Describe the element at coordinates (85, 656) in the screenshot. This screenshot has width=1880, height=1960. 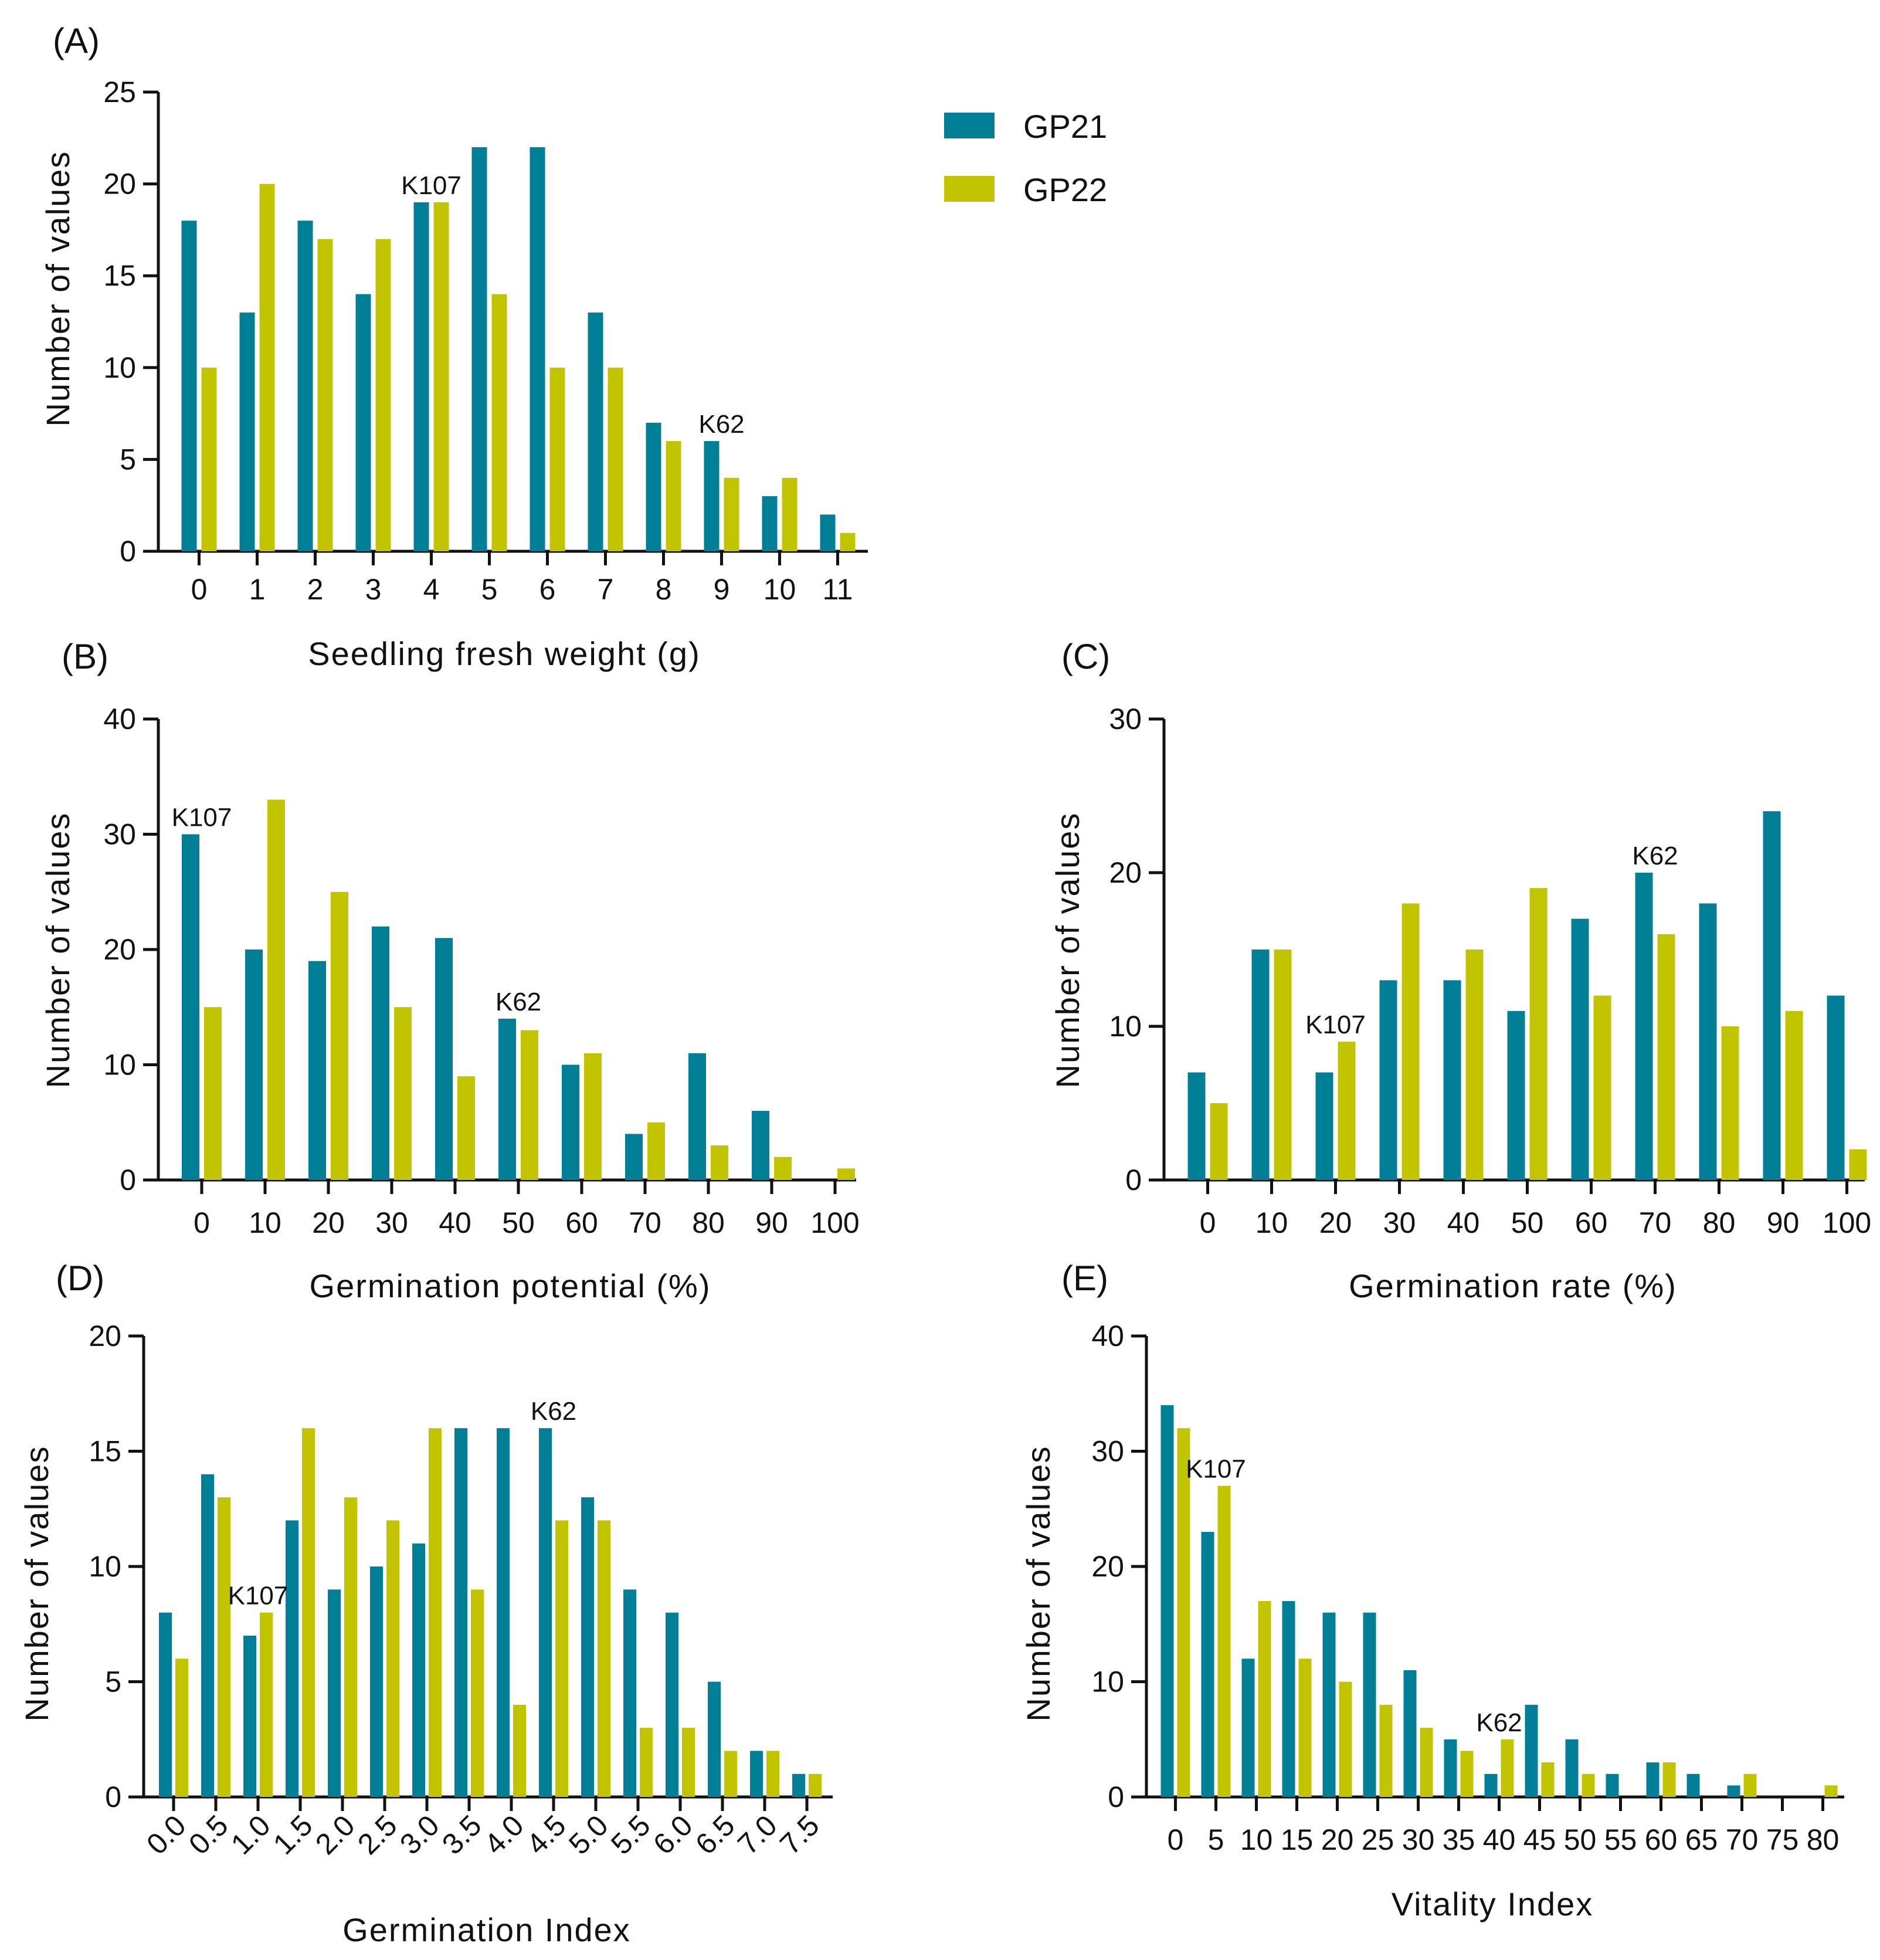
I see `panel-b-label: (B)` at that location.